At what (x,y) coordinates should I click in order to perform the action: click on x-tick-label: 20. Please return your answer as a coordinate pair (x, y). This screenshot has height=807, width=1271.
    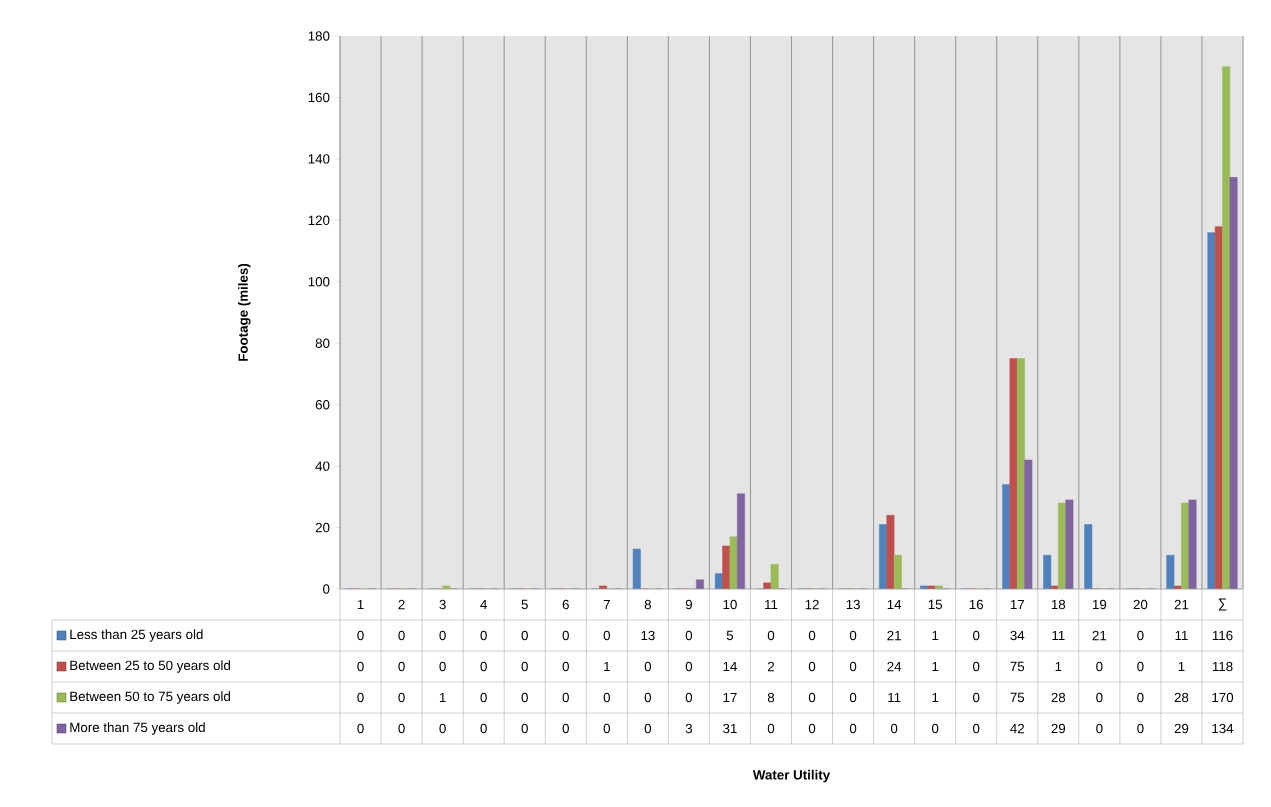
    Looking at the image, I should click on (1140, 604).